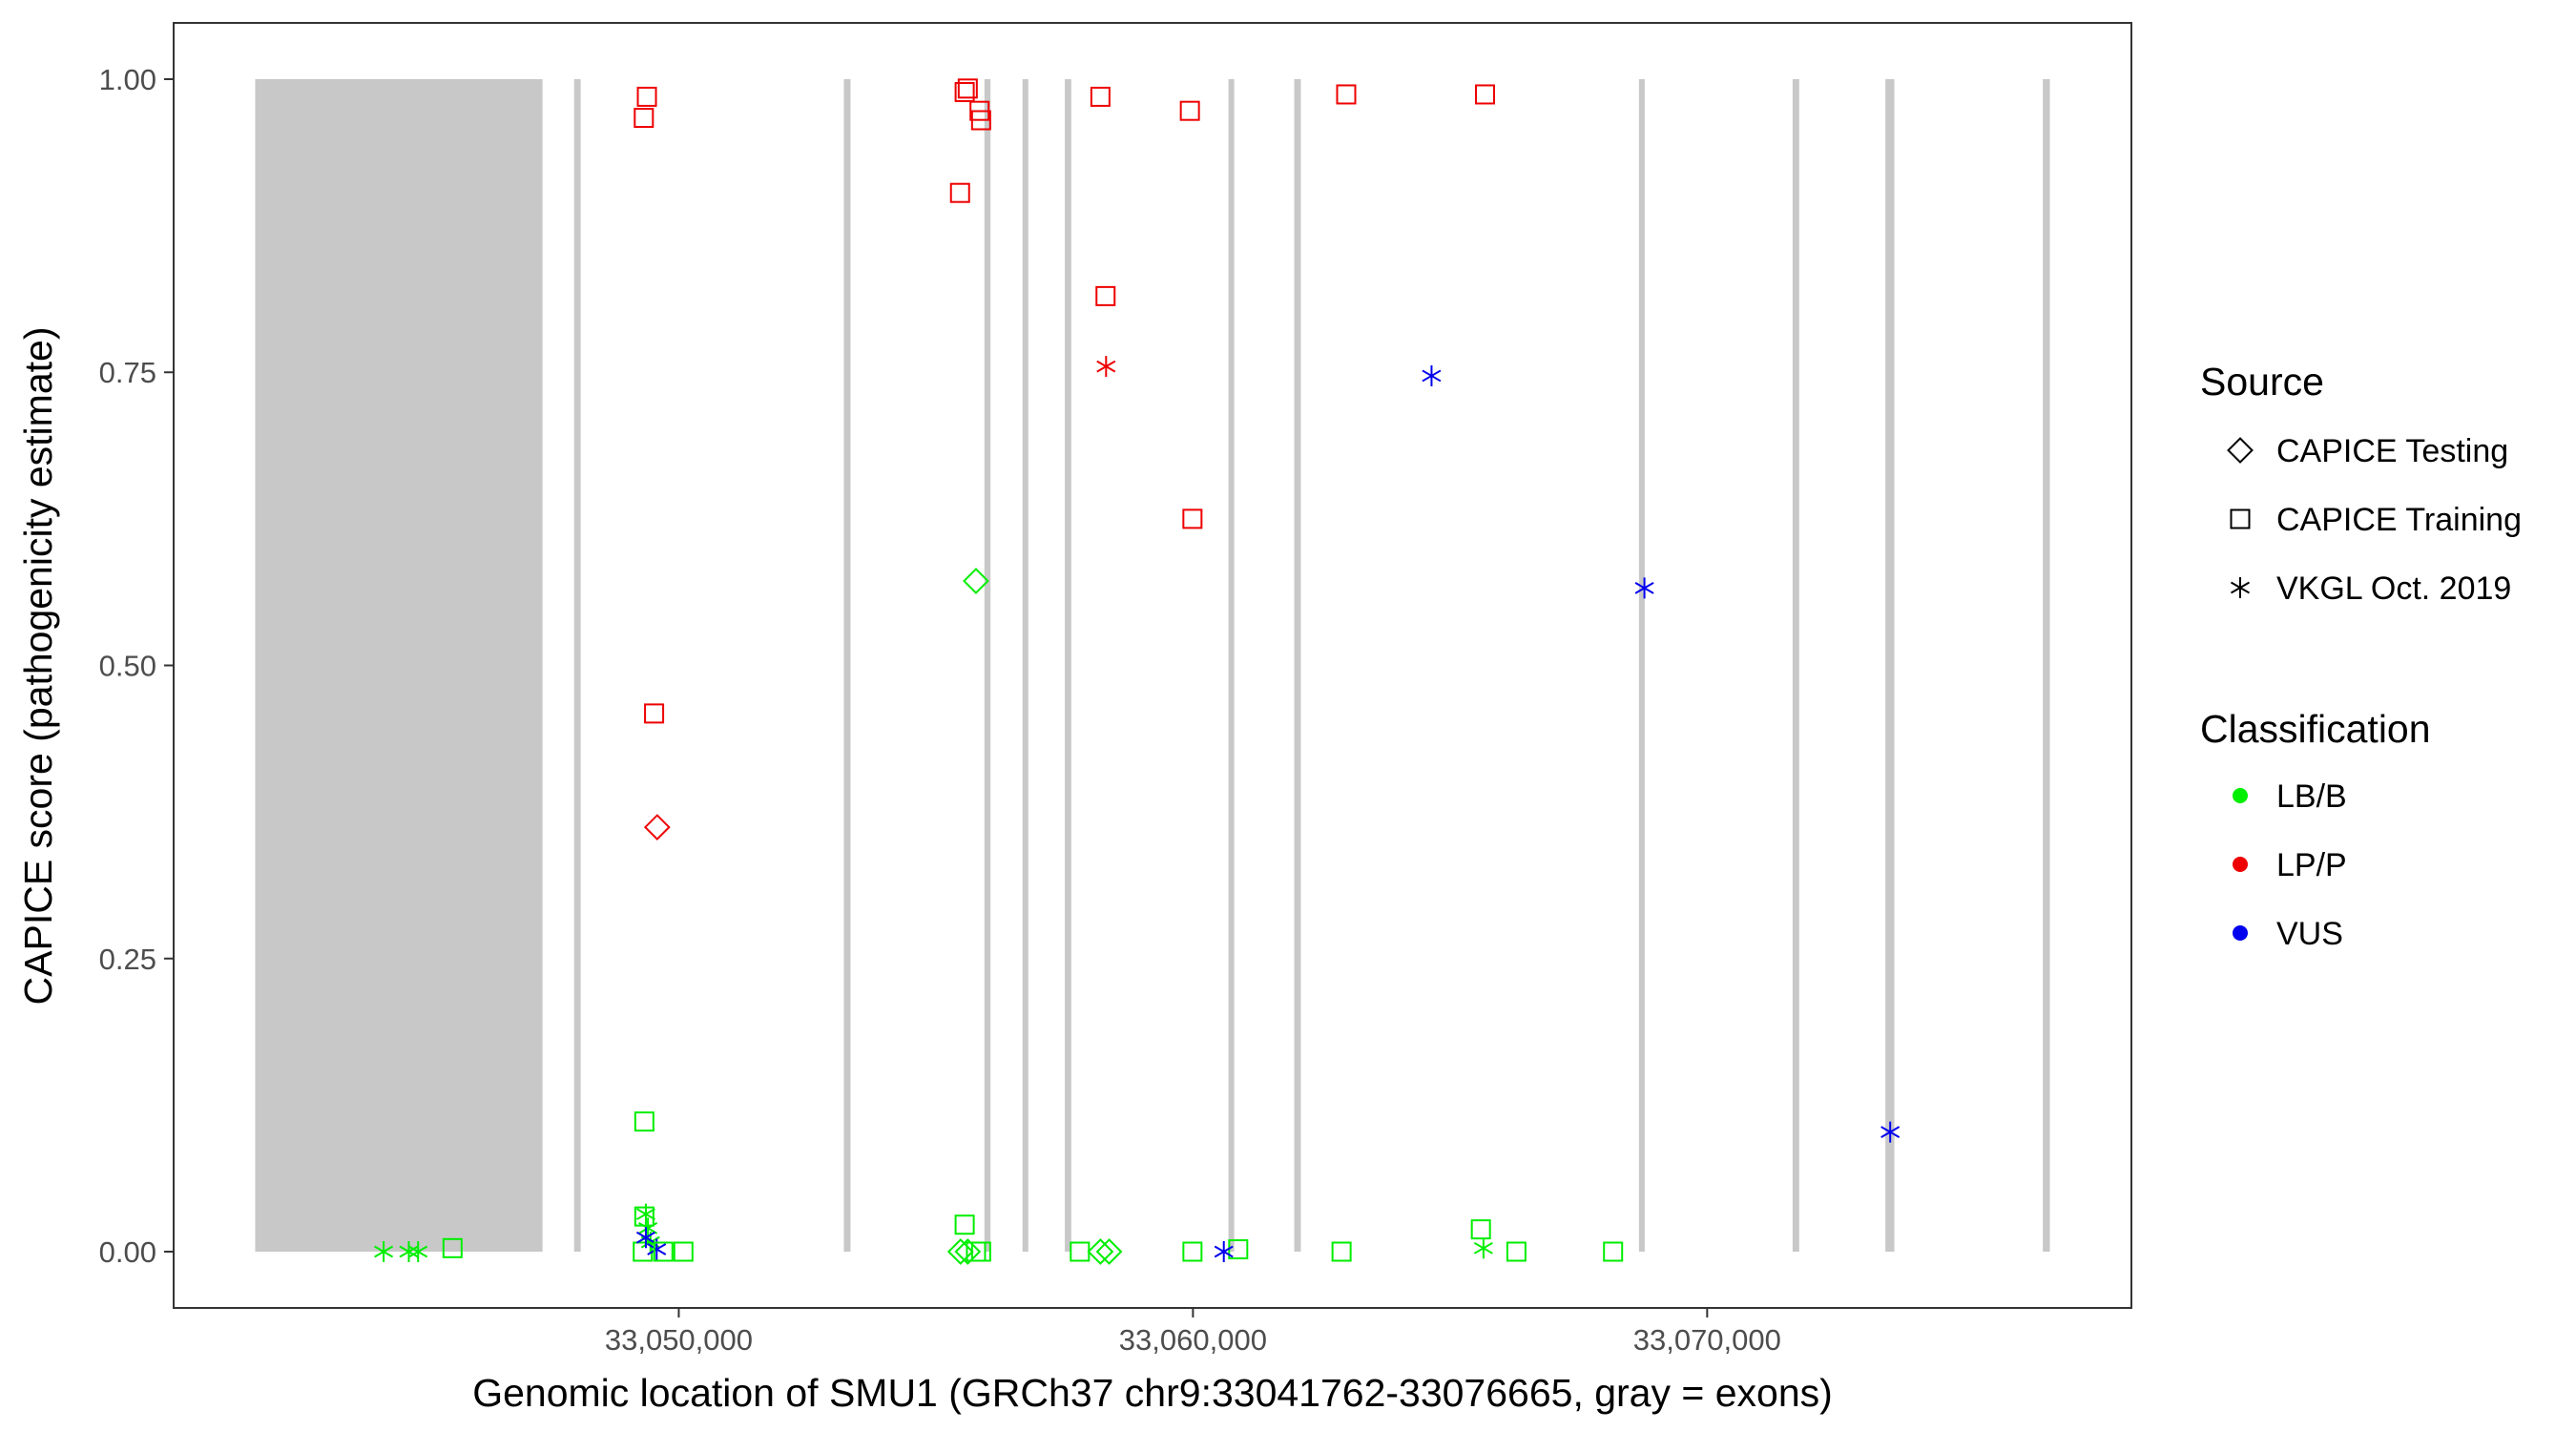 The image size is (2576, 1431). I want to click on legend-label: LB/B, so click(2311, 796).